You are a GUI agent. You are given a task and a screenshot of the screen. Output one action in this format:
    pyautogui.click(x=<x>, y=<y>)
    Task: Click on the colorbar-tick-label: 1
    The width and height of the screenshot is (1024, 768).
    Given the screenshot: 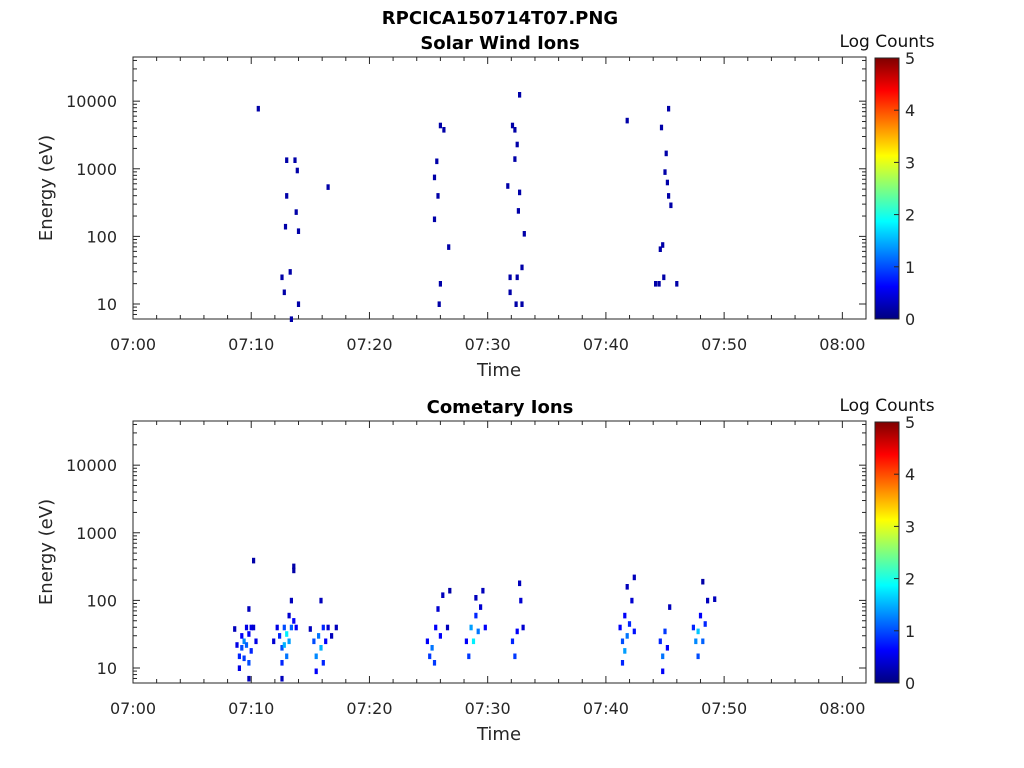 What is the action you would take?
    pyautogui.click(x=910, y=267)
    